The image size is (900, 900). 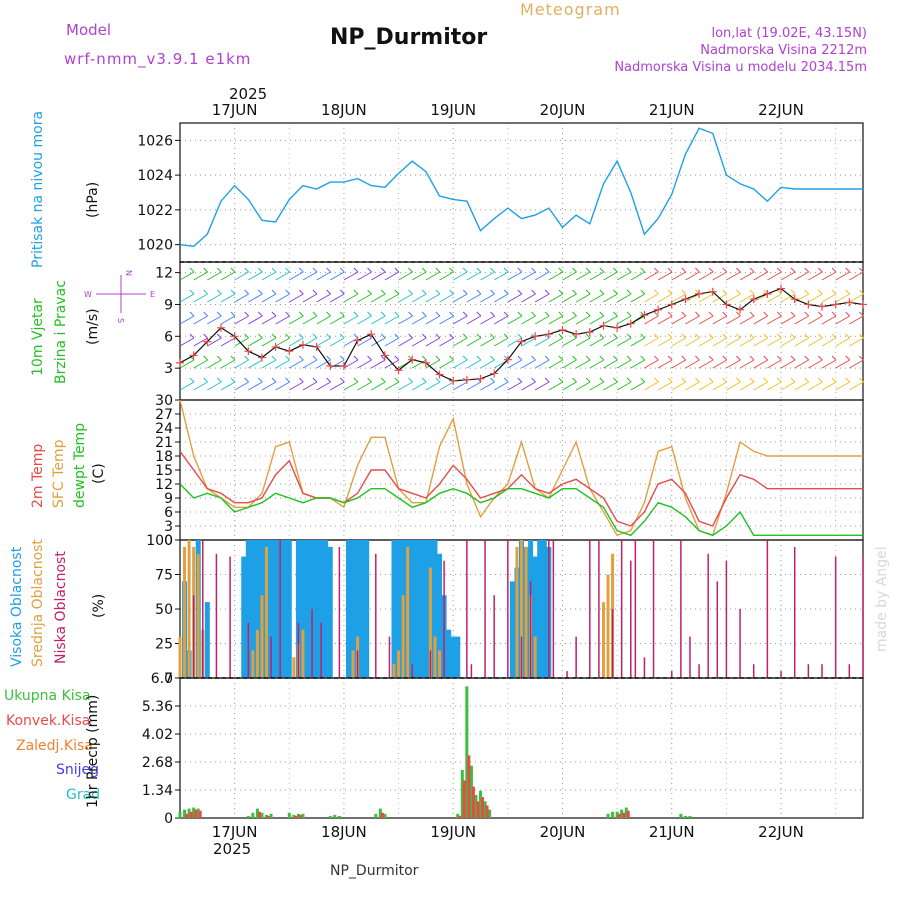 I want to click on precip-panel: 0 1.34 2.68 4.02 5.36 6.7, so click(x=503, y=749).